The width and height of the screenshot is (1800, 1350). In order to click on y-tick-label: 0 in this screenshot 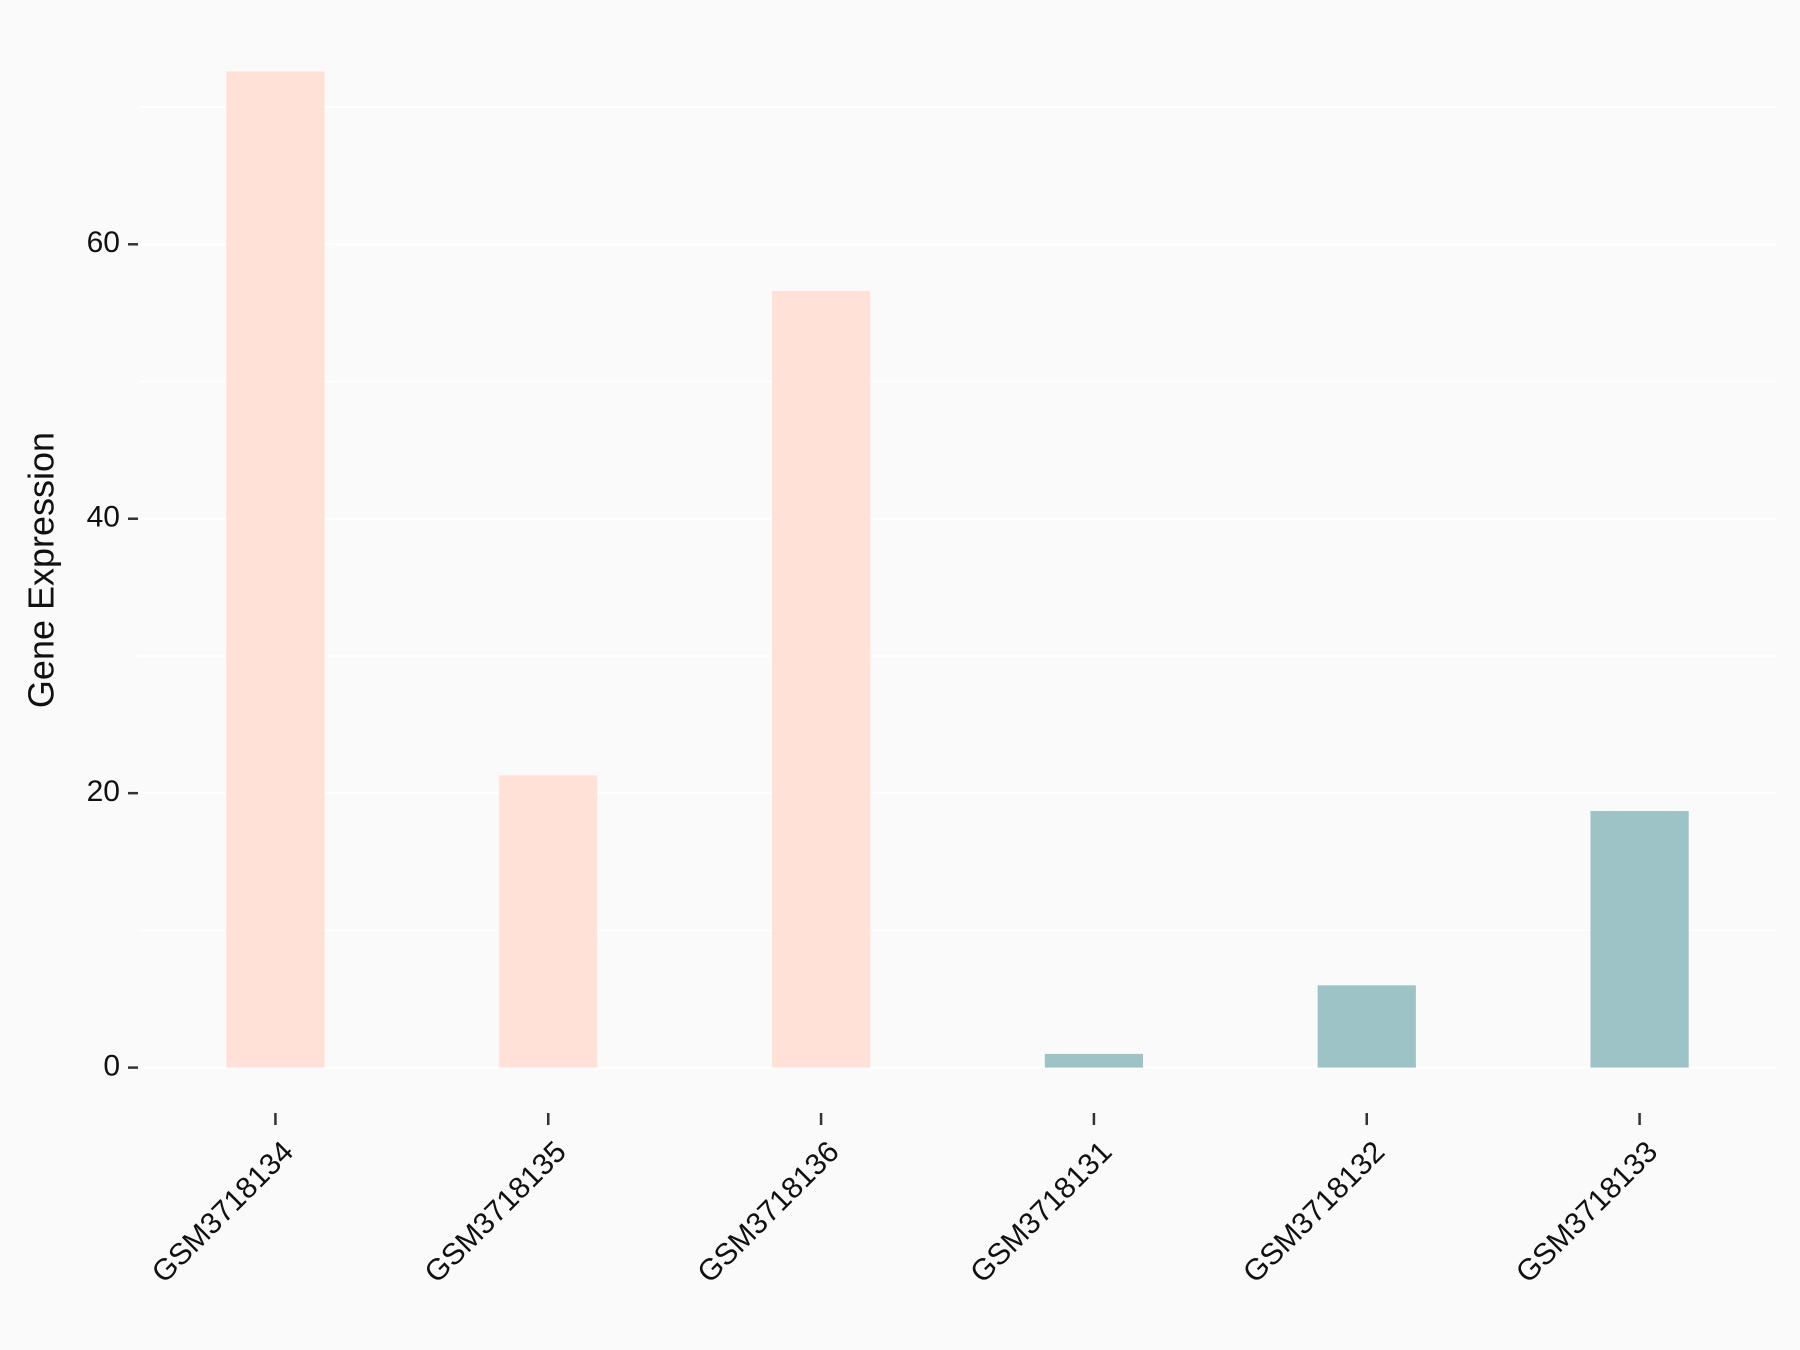, I will do `click(111, 1066)`.